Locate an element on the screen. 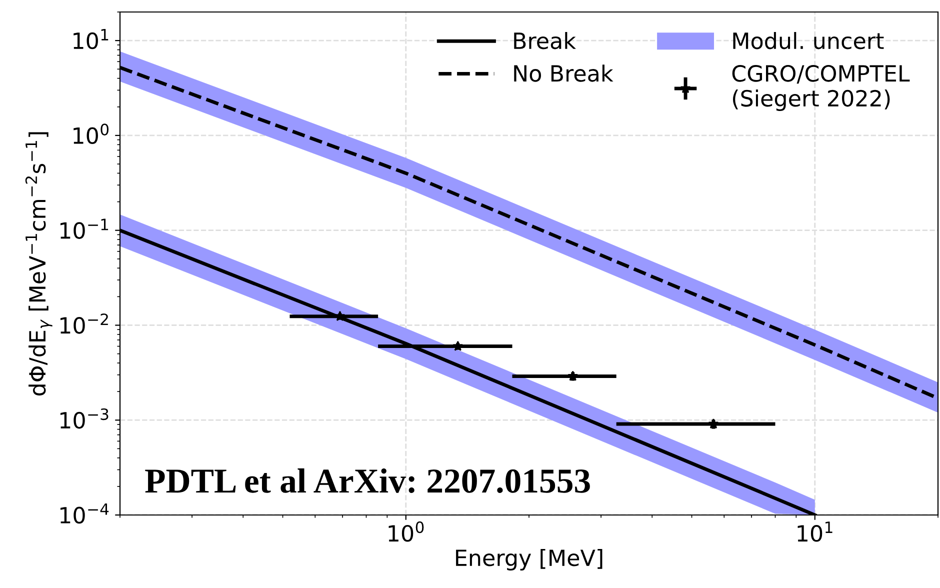  legend-label: Modul. uncert is located at coordinates (808, 41).